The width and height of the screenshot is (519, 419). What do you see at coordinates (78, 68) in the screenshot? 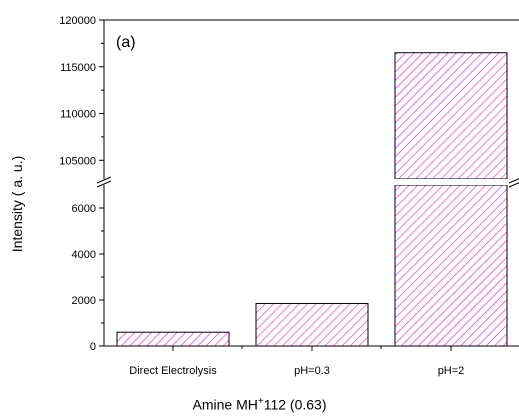
I see `y-tick-label: 115000` at bounding box center [78, 68].